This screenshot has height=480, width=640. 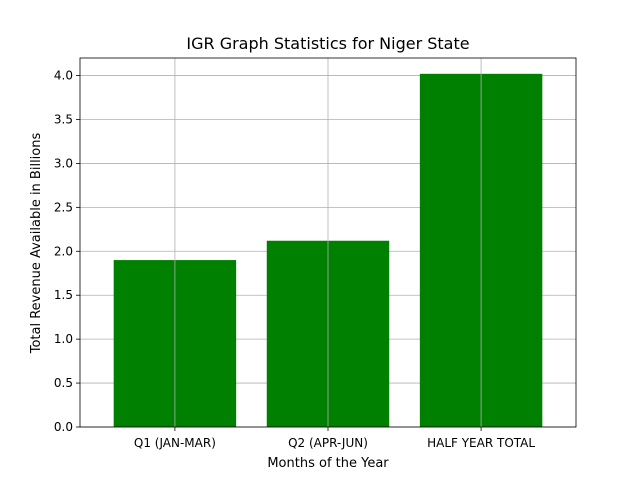 I want to click on y-tick-label: 3.0, so click(x=63, y=163).